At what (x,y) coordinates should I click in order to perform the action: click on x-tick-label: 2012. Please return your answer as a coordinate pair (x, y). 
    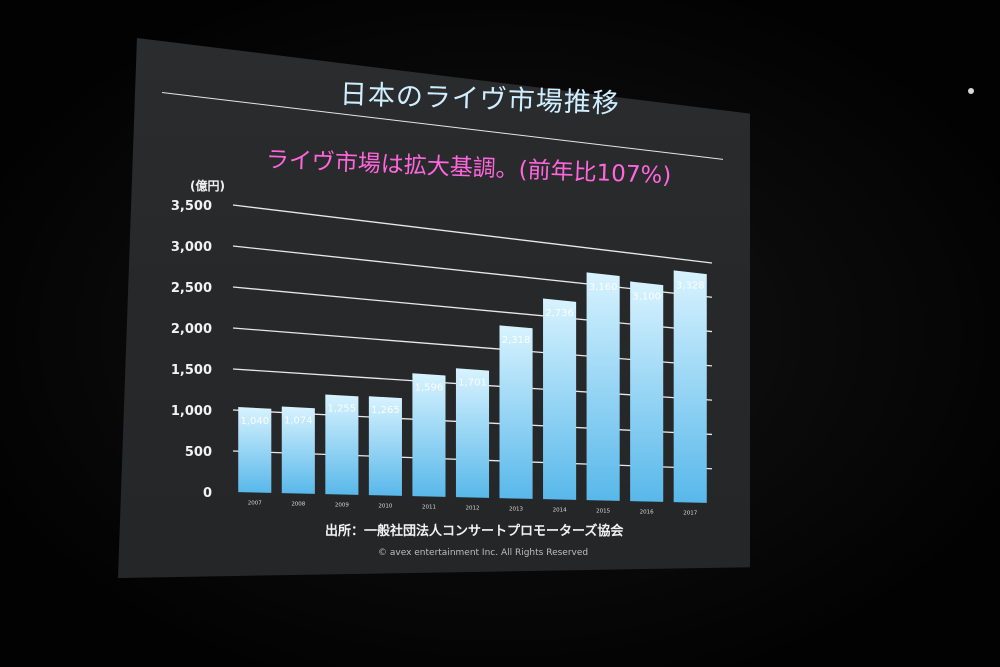
    Looking at the image, I should click on (473, 509).